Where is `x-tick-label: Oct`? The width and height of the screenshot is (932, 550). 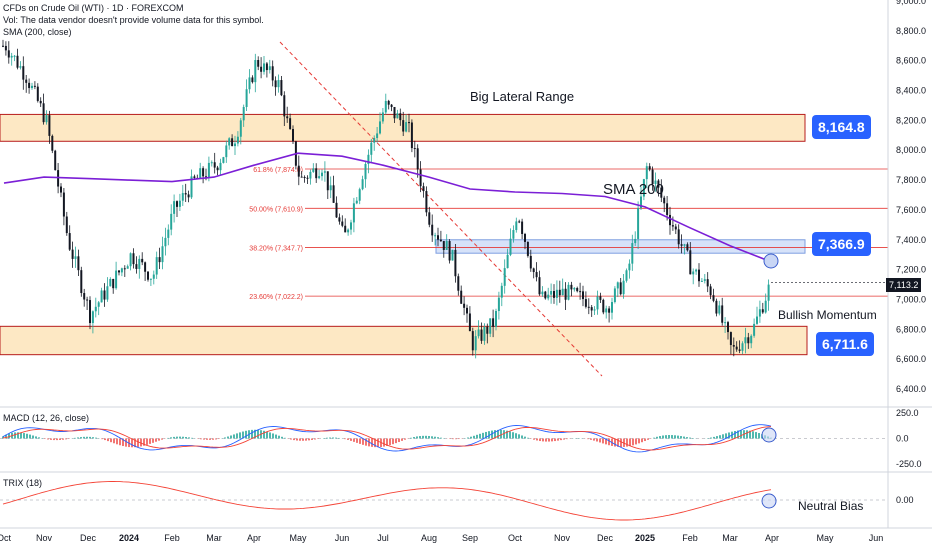
x-tick-label: Oct is located at coordinates (5, 538).